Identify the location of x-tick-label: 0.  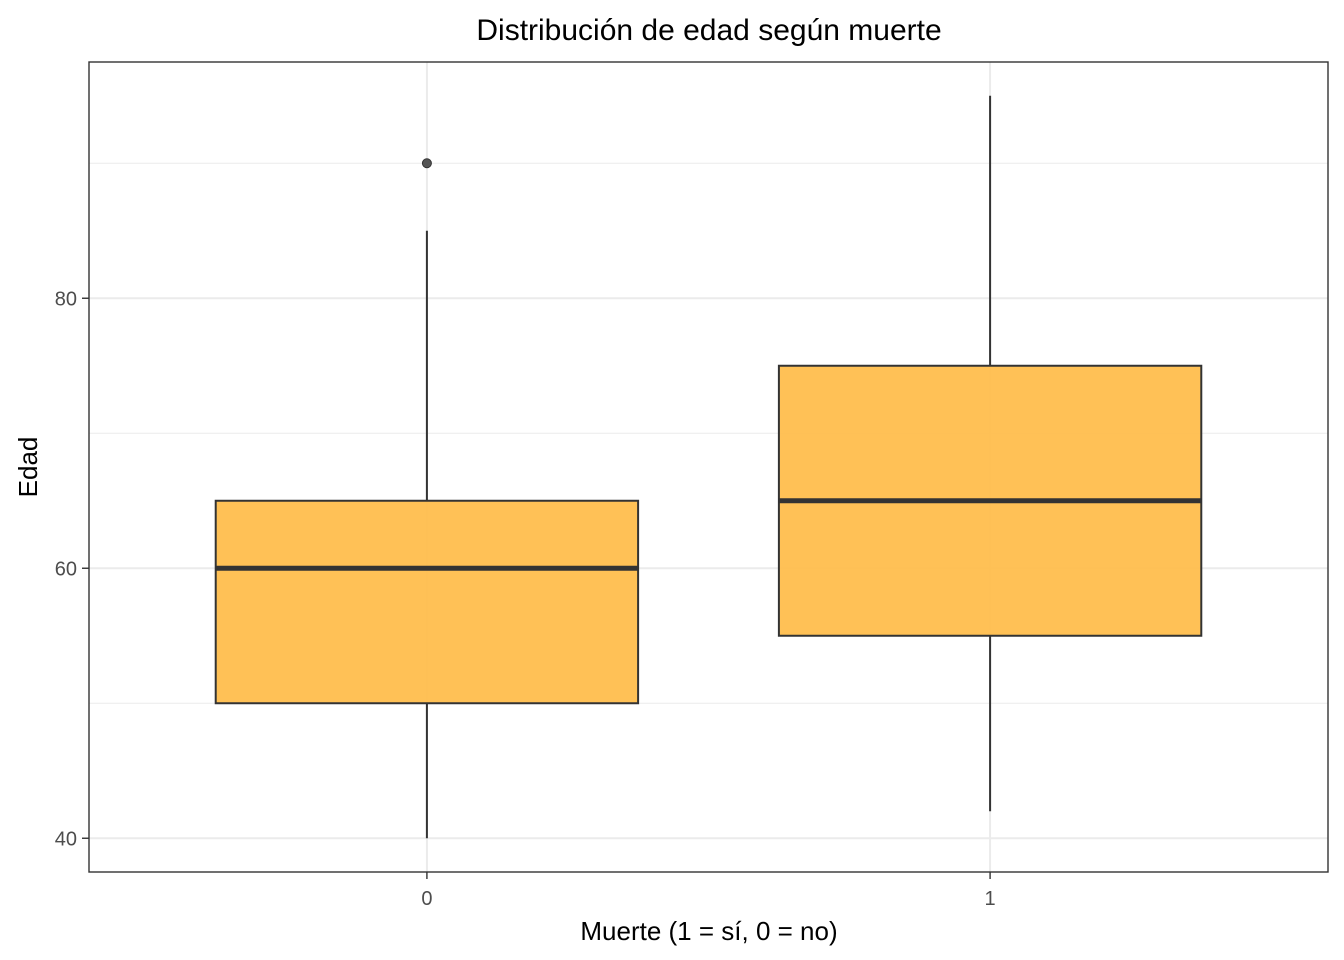
(426, 899).